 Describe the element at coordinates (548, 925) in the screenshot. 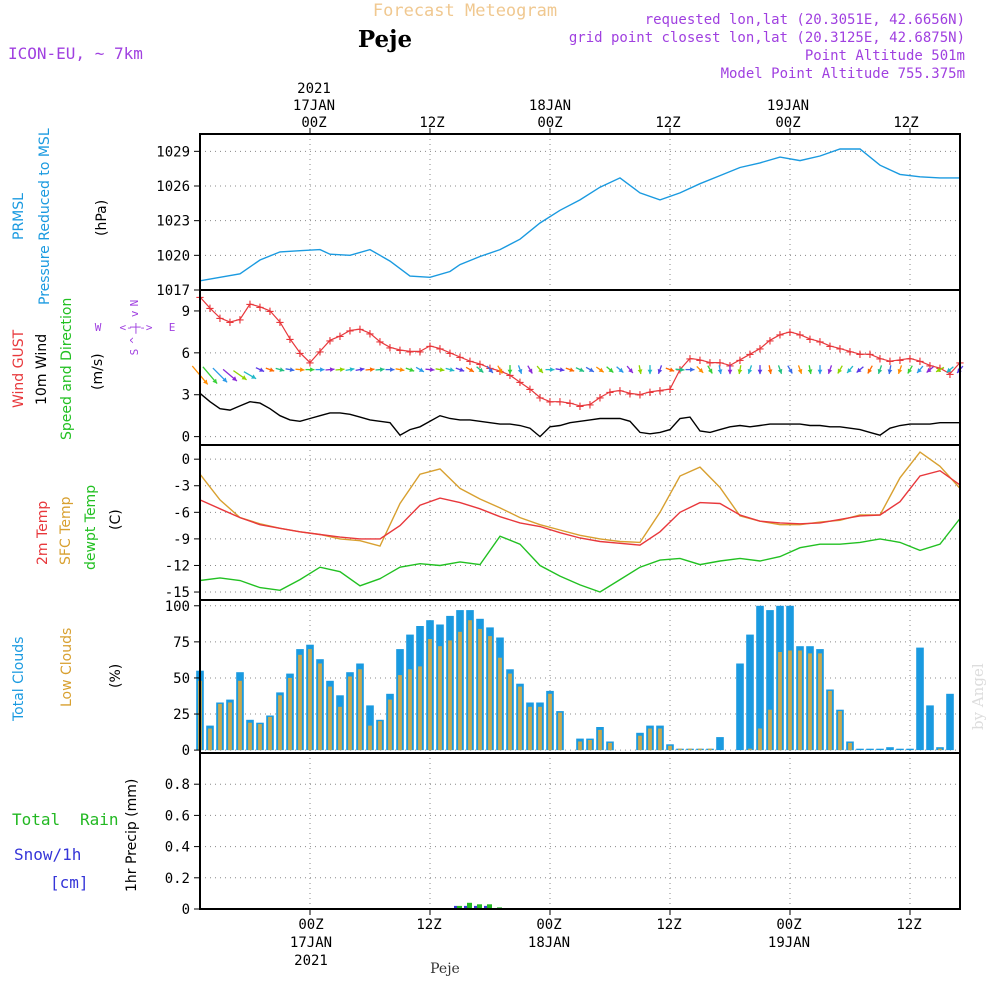

I see `bottom-tick-label: 00Z` at that location.